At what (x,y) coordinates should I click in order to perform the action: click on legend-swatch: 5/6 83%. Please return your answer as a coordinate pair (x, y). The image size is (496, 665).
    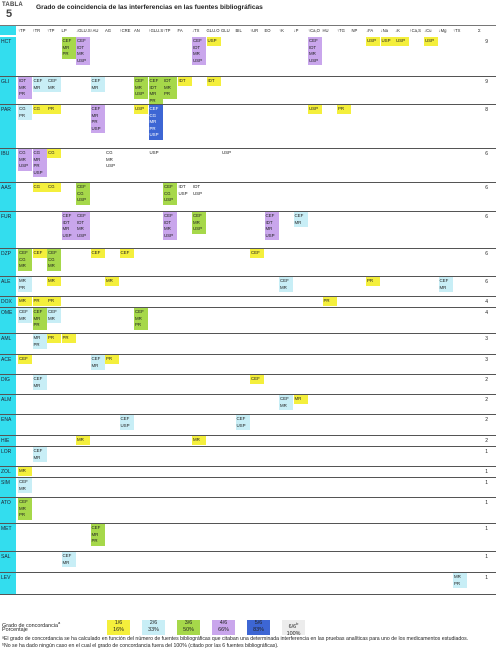
    Looking at the image, I should click on (258, 627).